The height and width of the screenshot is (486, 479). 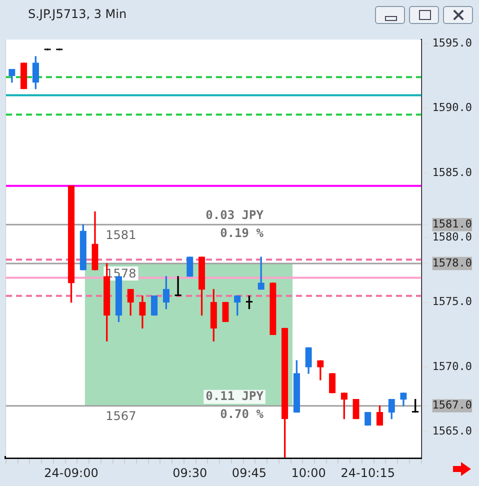 What do you see at coordinates (121, 415) in the screenshot?
I see `ref-line-label: 1567` at bounding box center [121, 415].